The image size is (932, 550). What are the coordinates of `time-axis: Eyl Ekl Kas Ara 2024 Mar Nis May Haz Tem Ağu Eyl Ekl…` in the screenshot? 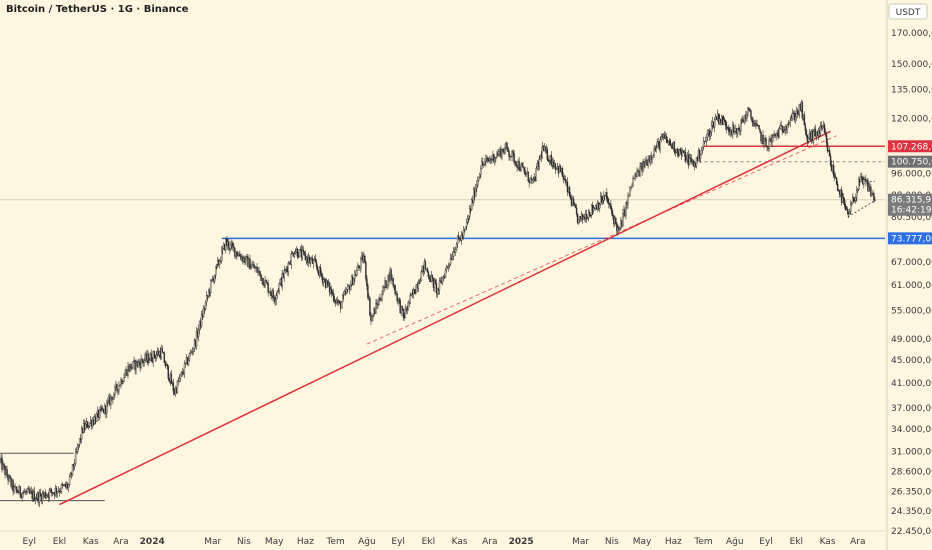 It's located at (443, 542).